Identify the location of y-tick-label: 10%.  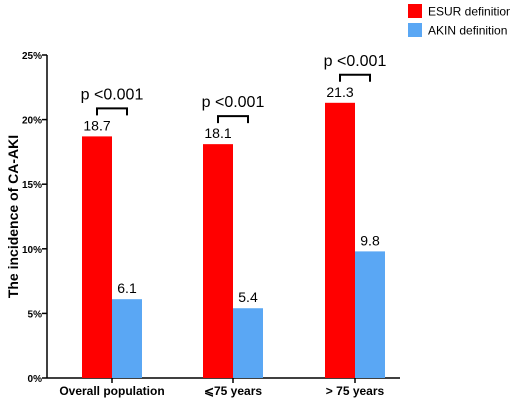
(32, 250).